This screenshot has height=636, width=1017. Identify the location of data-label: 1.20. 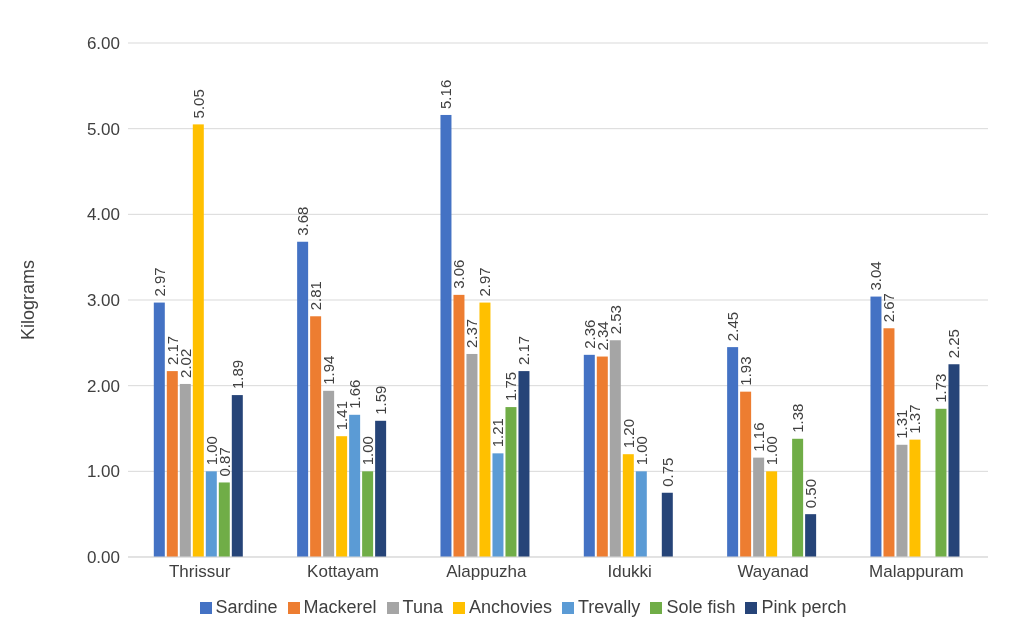
(628, 434).